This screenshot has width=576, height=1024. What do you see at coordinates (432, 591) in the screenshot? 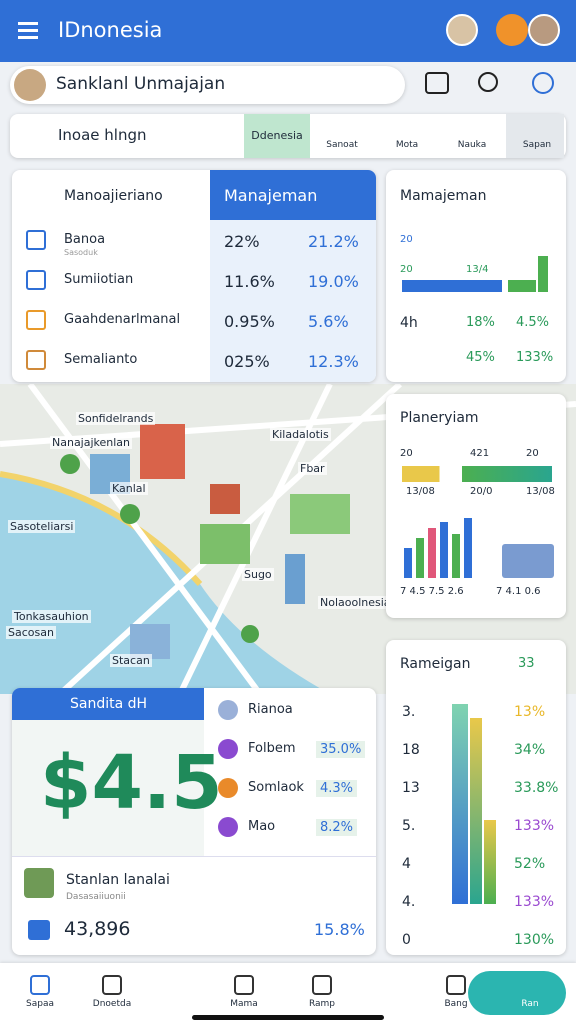
I see `chart-label: 7 4.5 7.5 2.6` at bounding box center [432, 591].